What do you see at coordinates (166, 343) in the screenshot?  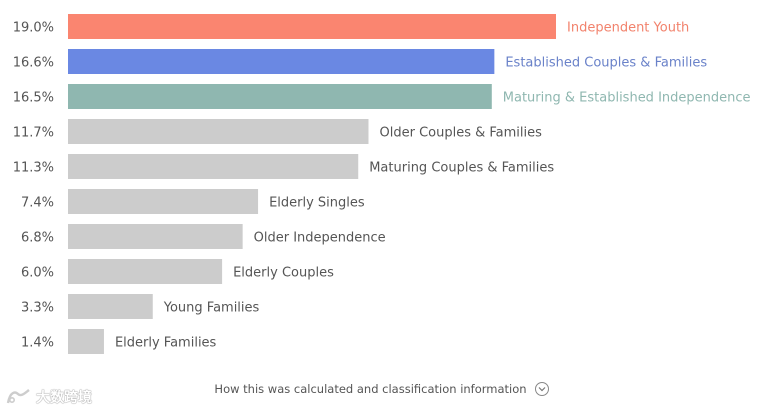 I see `category-label-elderly-families: Elderly Families` at bounding box center [166, 343].